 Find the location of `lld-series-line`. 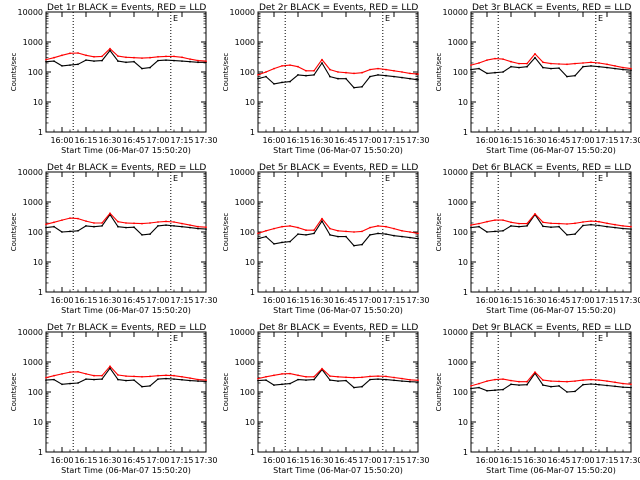

lld-series-line is located at coordinates (126, 373).